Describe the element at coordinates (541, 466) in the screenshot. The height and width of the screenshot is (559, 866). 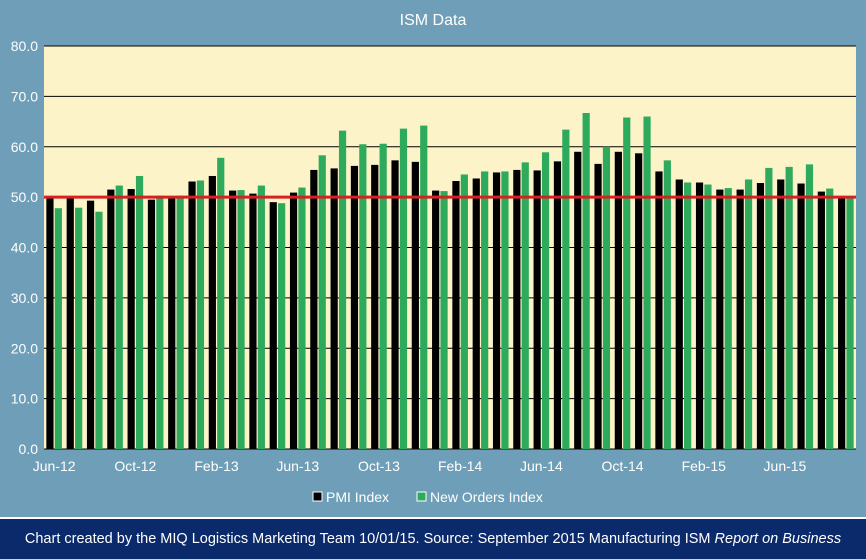
I see `x-tick-label: Jun-14` at that location.